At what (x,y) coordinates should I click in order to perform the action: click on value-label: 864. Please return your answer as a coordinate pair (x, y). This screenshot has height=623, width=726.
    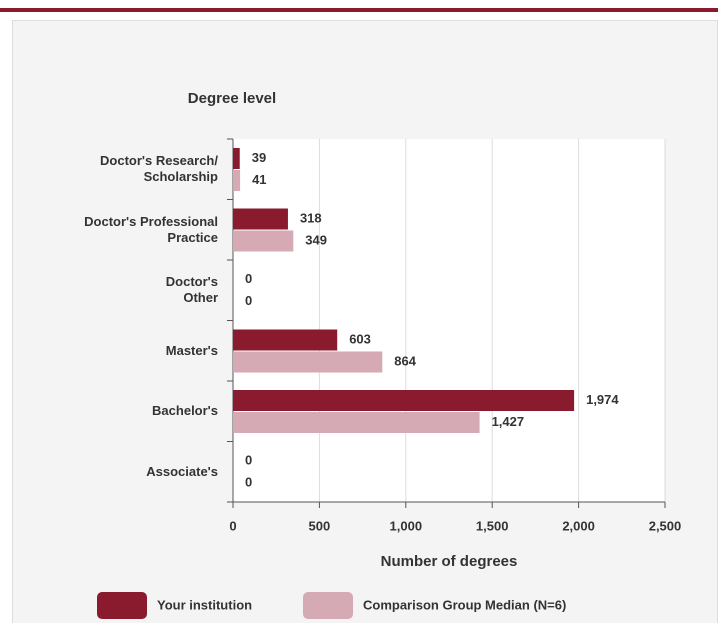
    Looking at the image, I should click on (405, 360).